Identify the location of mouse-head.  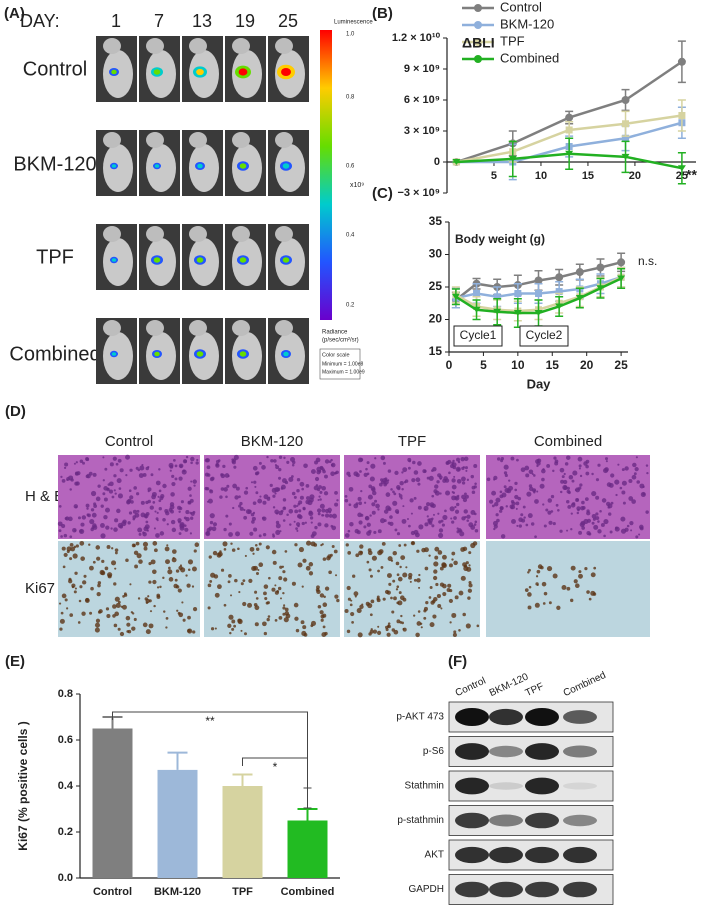
(241, 328).